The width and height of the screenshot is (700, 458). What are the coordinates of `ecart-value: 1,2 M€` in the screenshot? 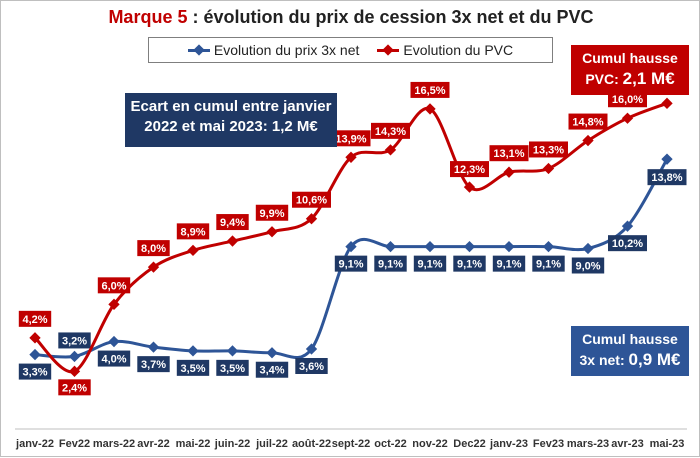 It's located at (294, 127).